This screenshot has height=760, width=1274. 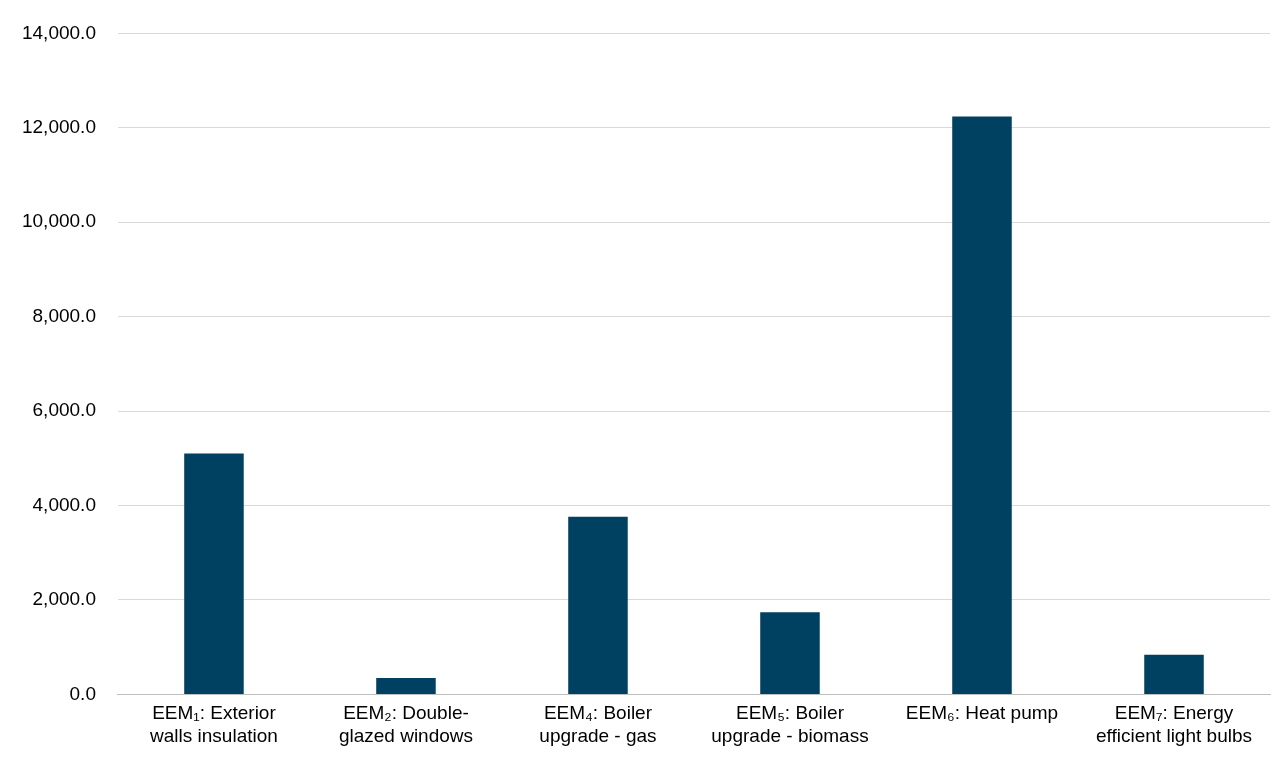 I want to click on x-tick-label: EEM₆: Heat pump, so click(x=982, y=713).